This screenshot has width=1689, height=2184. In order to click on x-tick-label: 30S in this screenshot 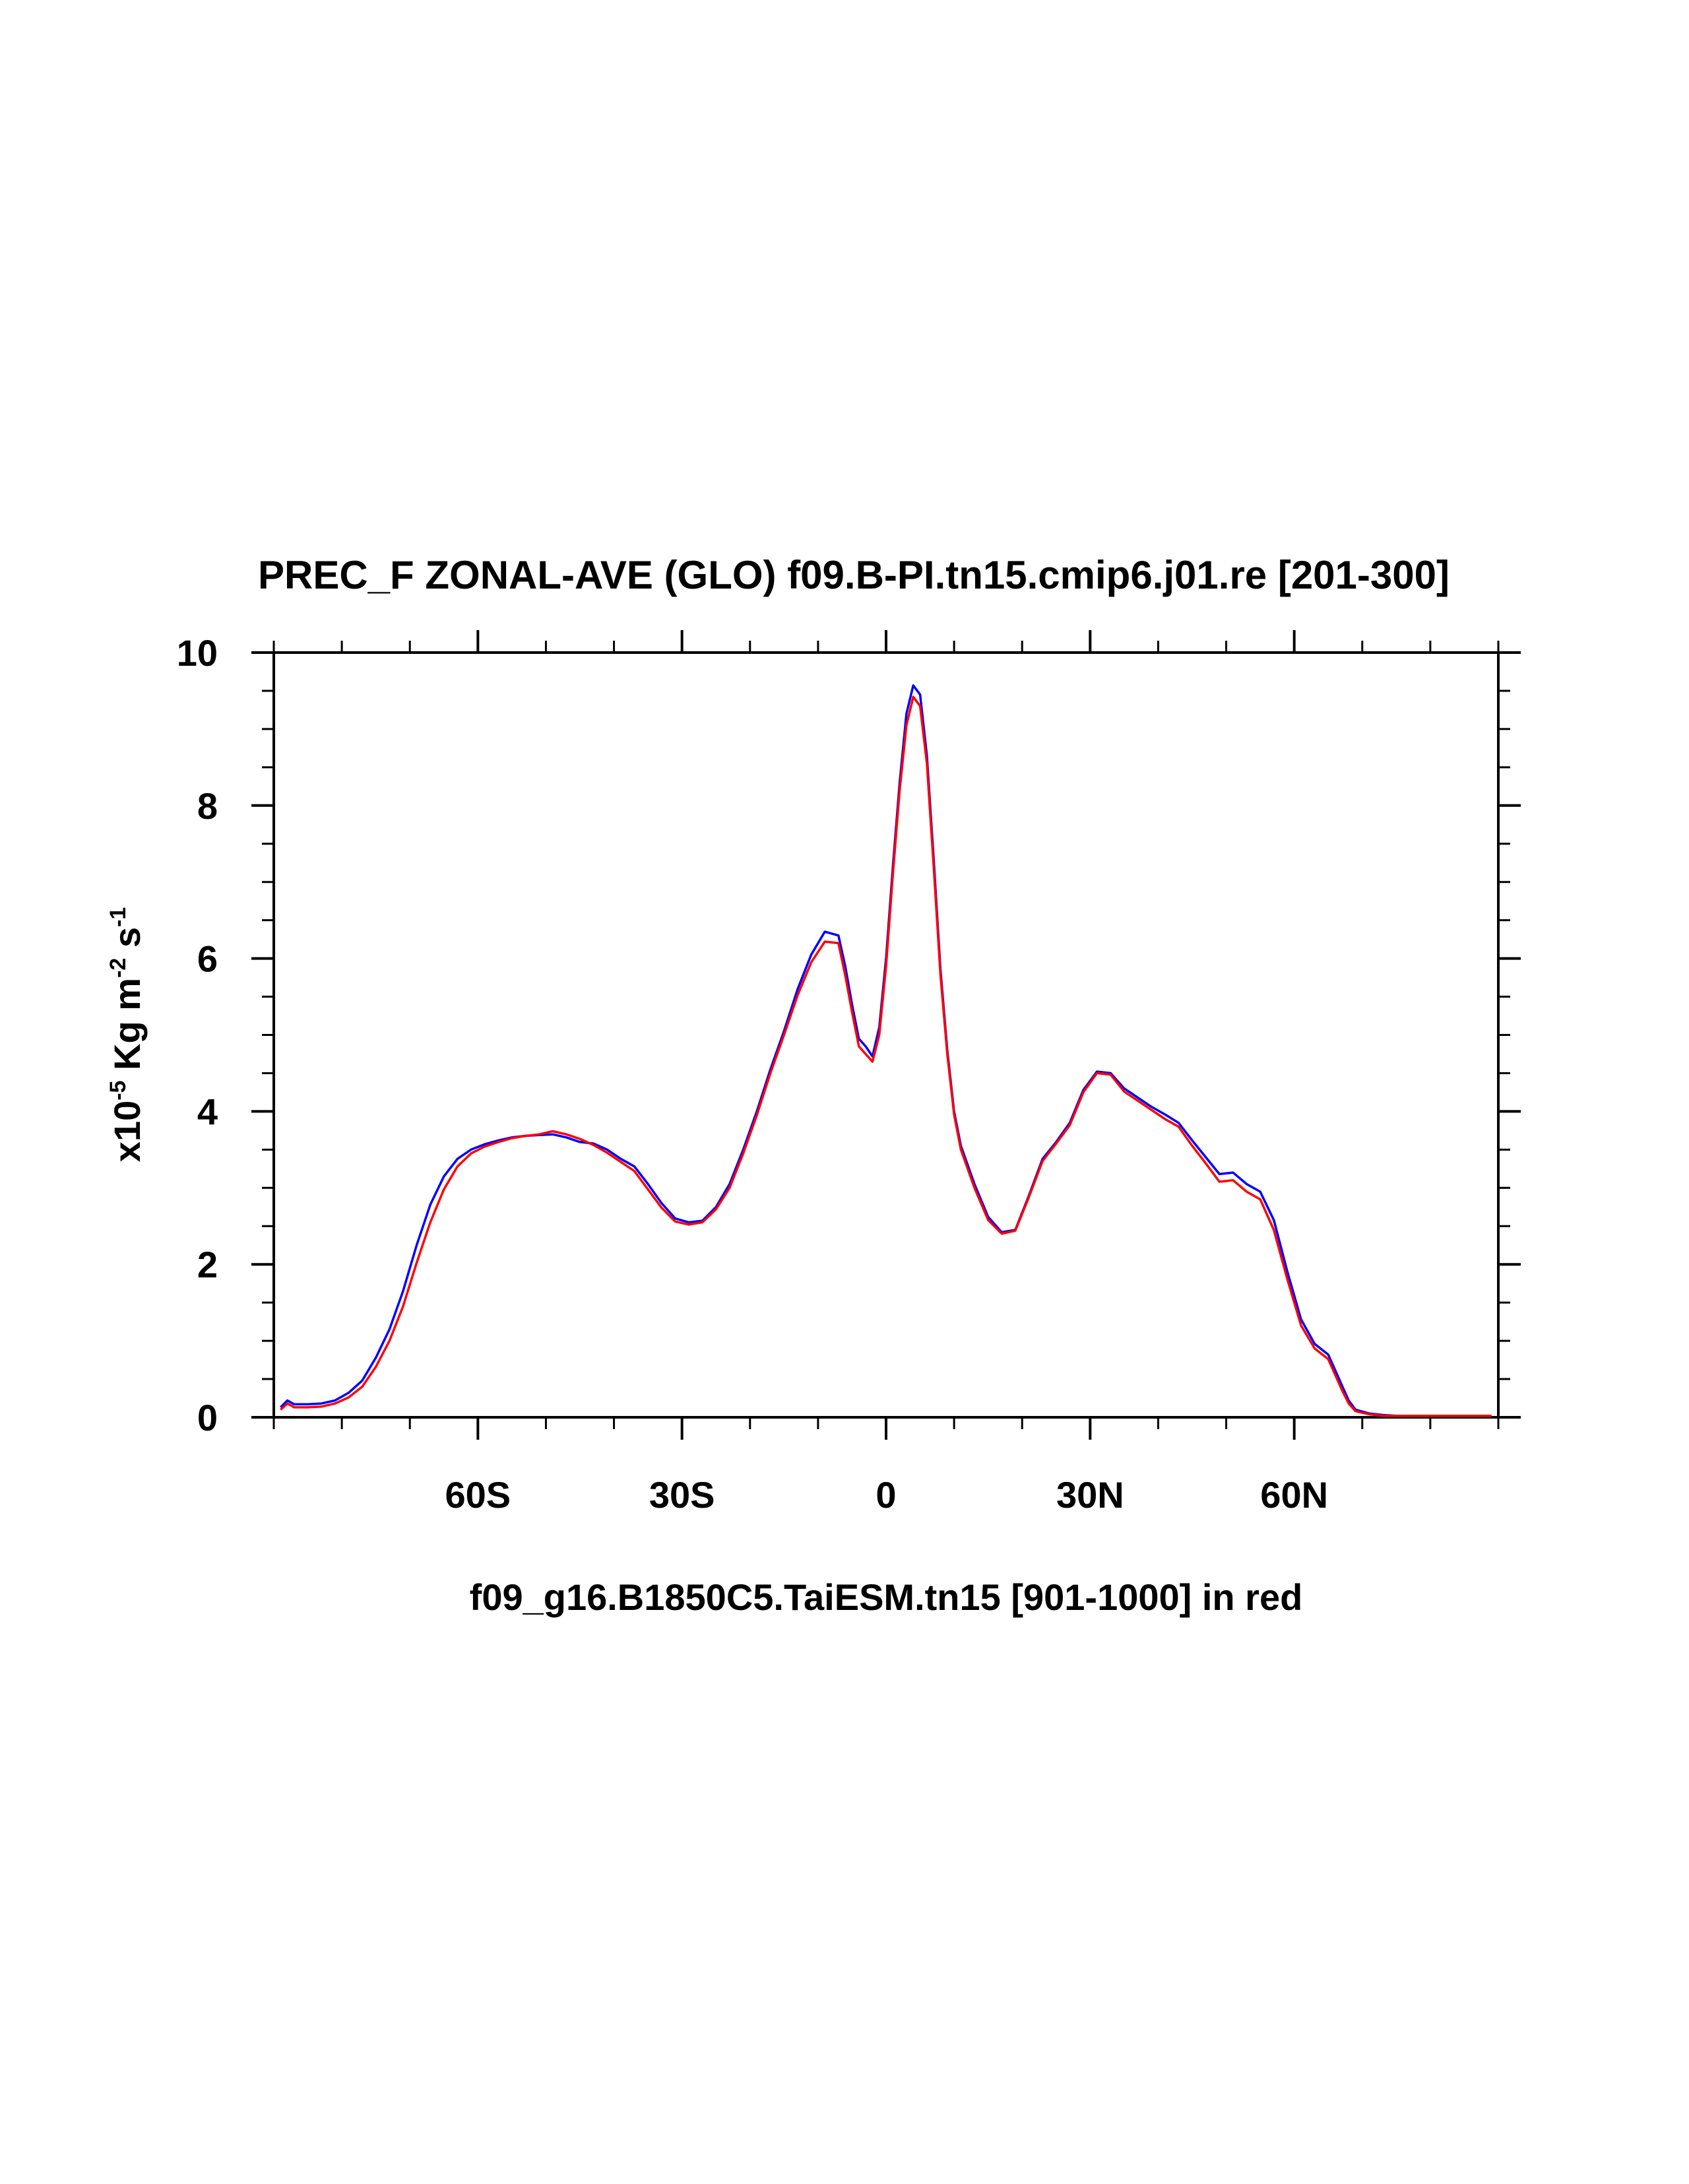, I will do `click(682, 1495)`.